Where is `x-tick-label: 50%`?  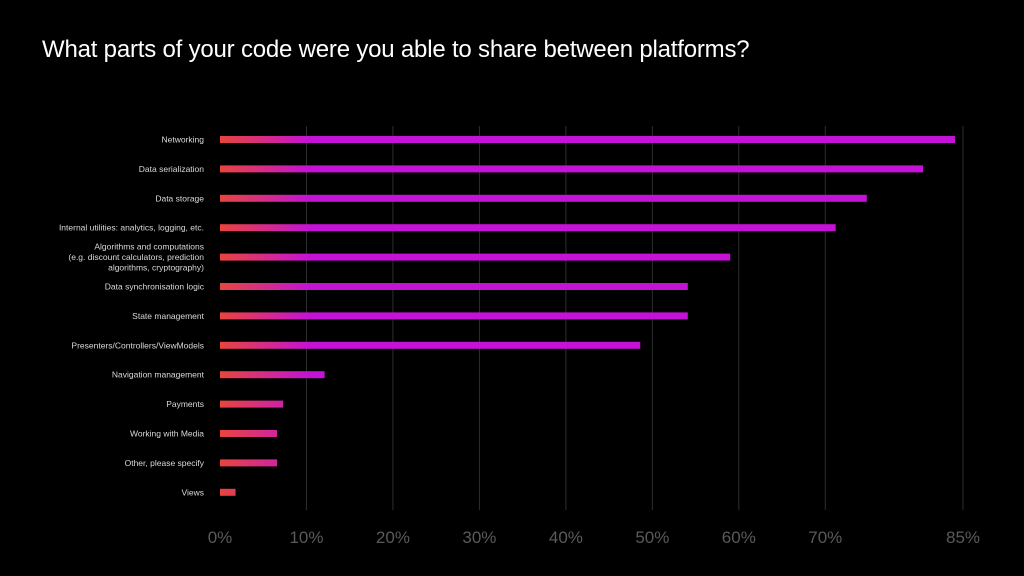
x-tick-label: 50% is located at coordinates (652, 537).